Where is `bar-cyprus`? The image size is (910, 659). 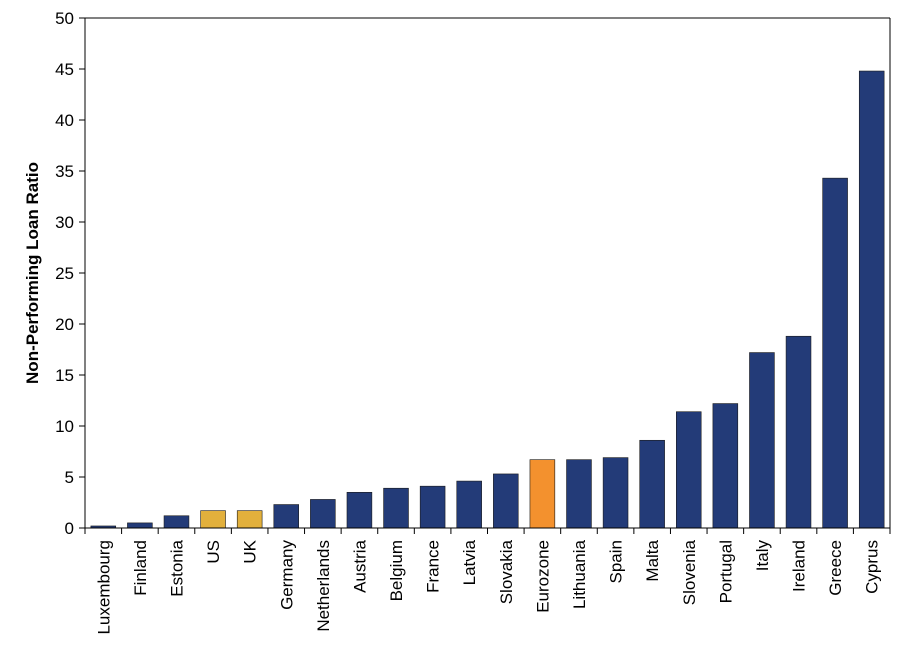
bar-cyprus is located at coordinates (871, 299).